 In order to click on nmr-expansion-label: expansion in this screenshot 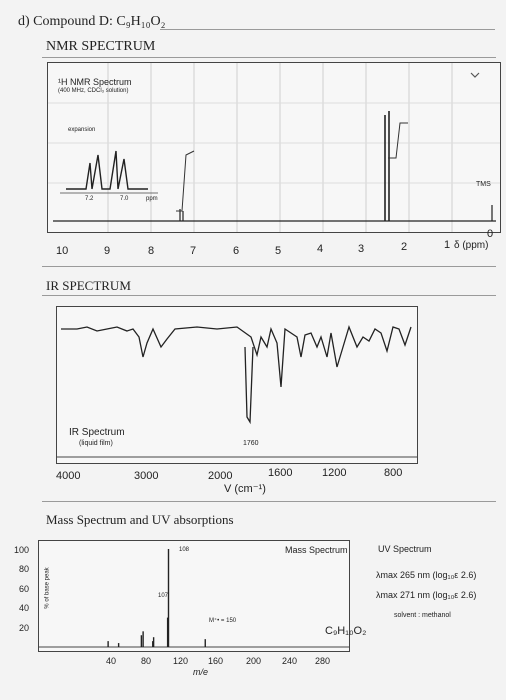, I will do `click(82, 130)`.